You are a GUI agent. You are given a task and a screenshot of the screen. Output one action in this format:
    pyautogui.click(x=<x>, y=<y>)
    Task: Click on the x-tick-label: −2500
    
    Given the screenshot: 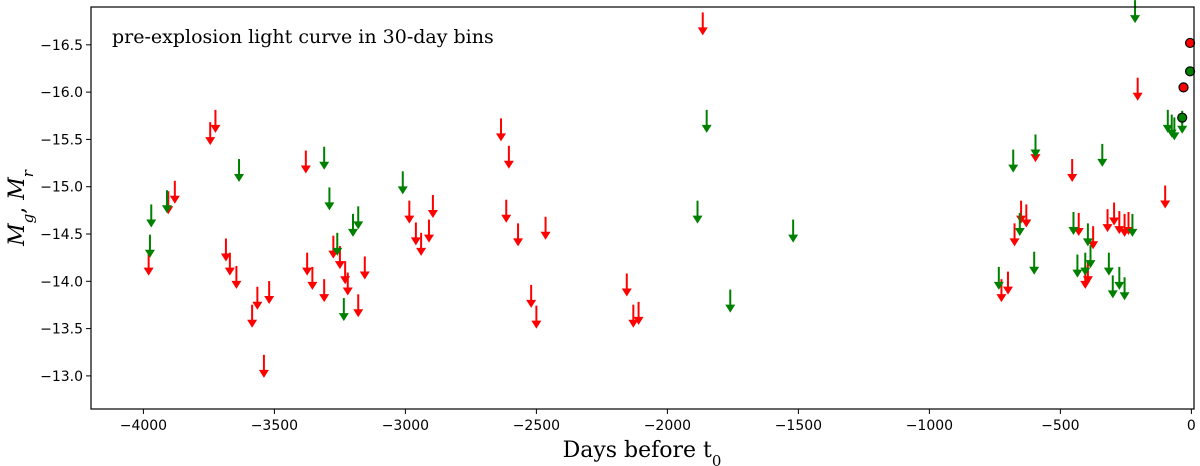 What is the action you would take?
    pyautogui.click(x=536, y=426)
    